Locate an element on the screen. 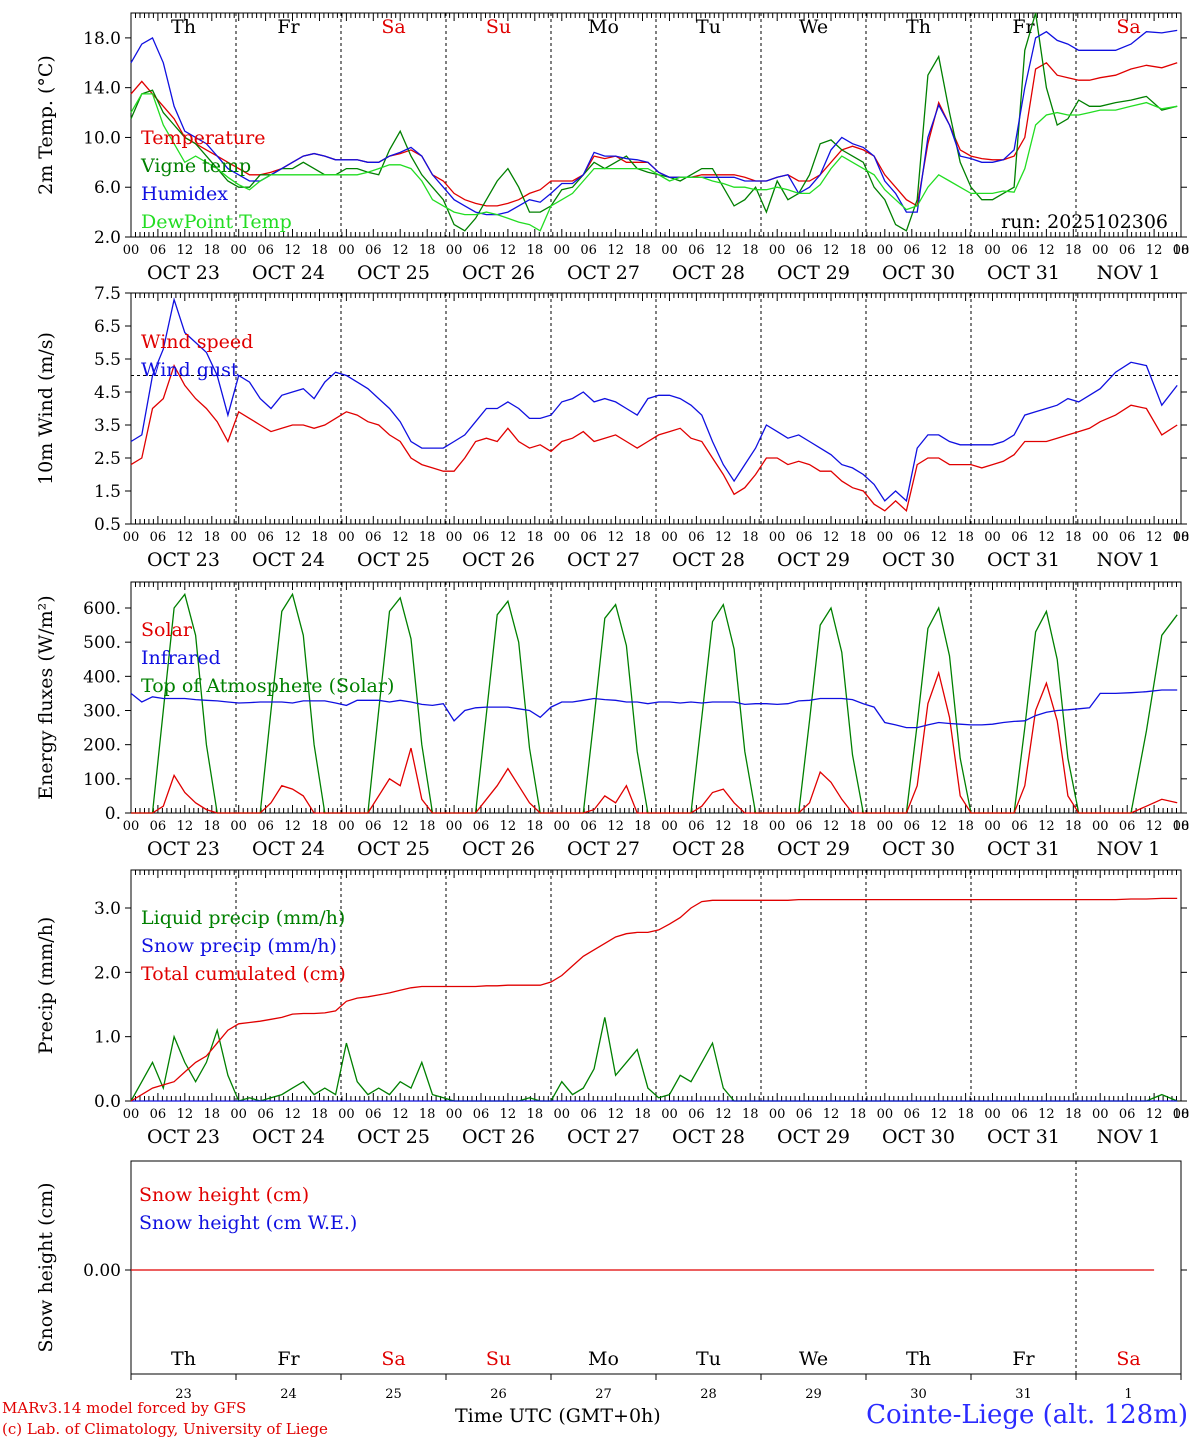 This screenshot has height=1440, width=1194. time-axis-label: Time UTC (GMT+0h) is located at coordinates (558, 1416).